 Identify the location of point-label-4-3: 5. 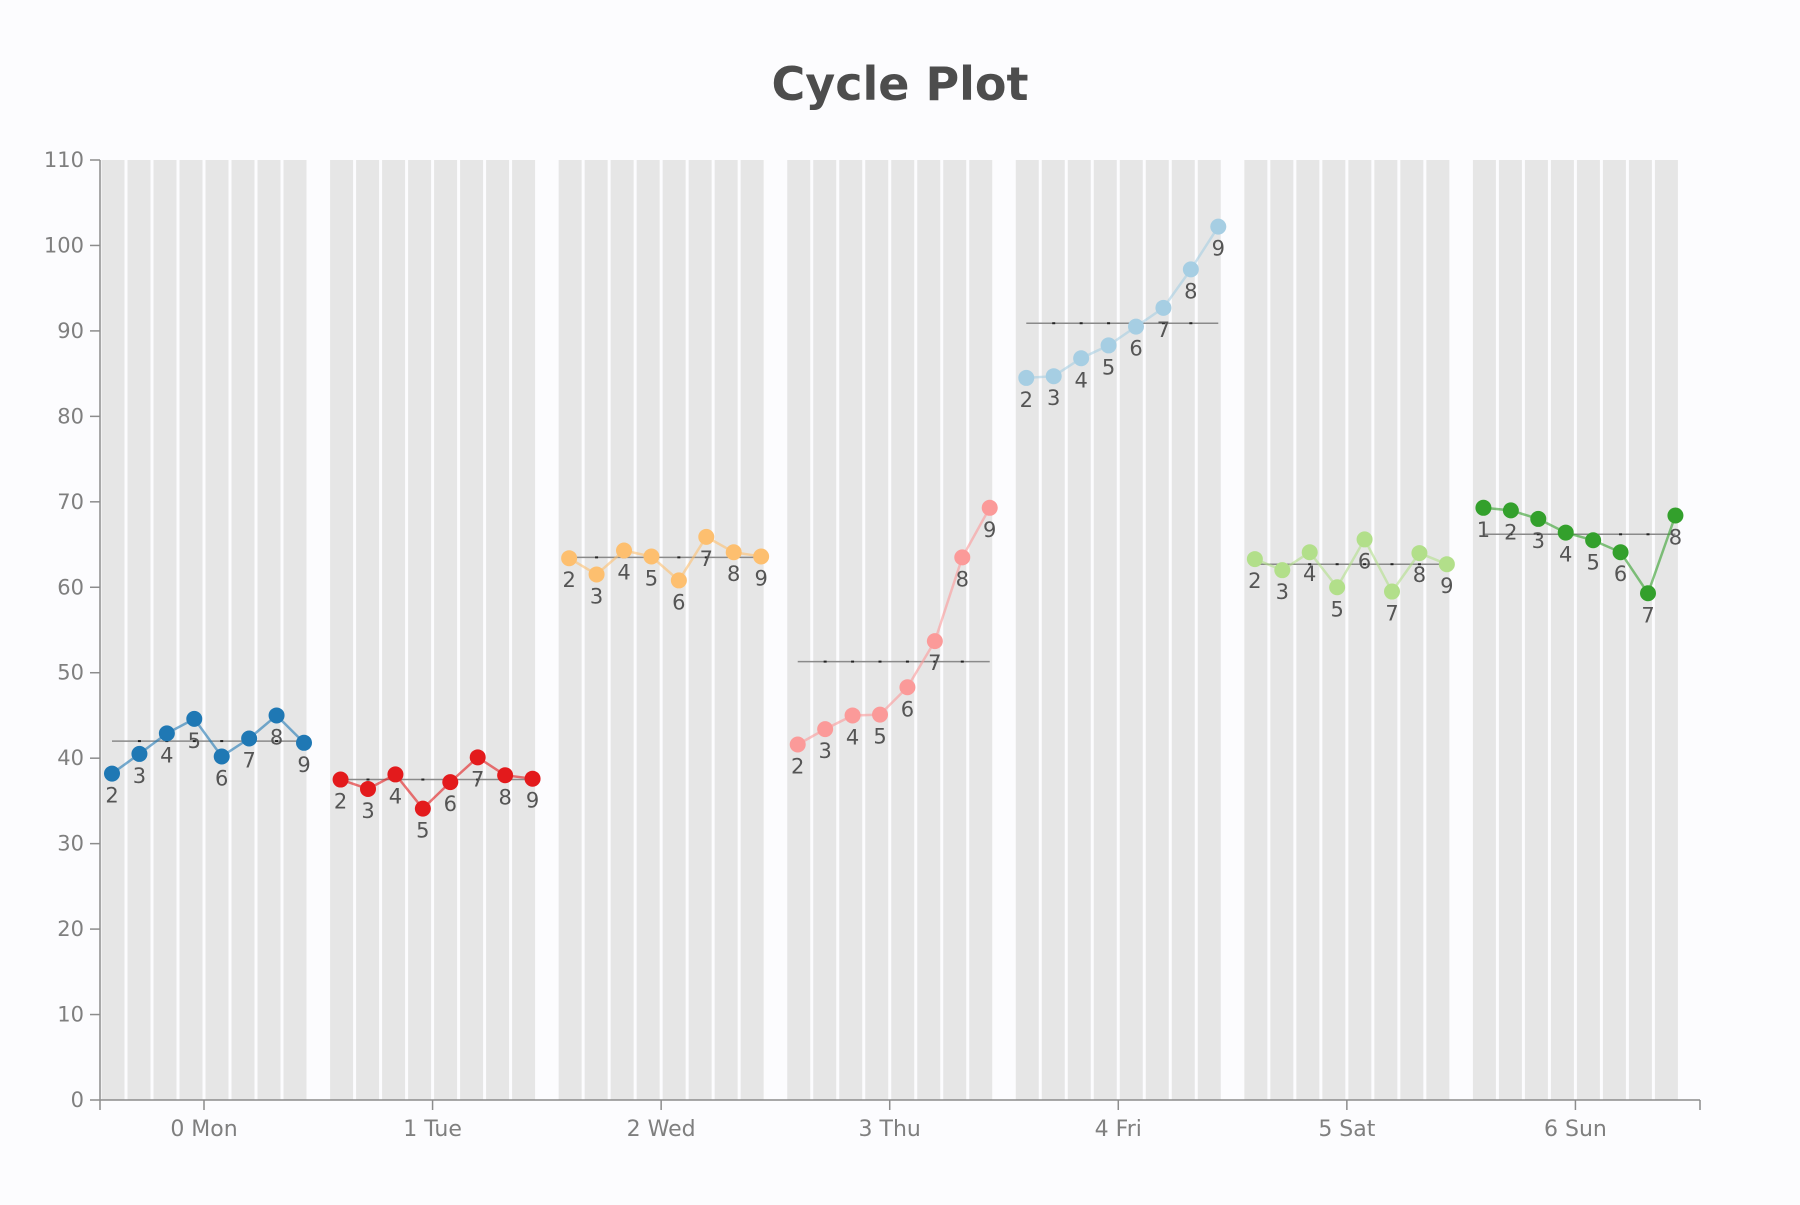
(1108, 367).